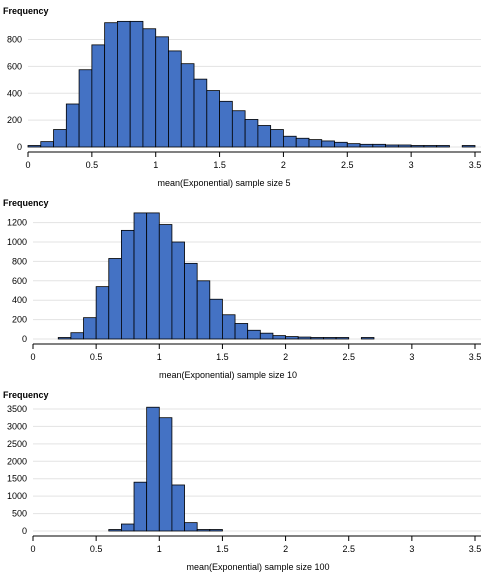 This screenshot has width=485, height=577. What do you see at coordinates (14, 66) in the screenshot?
I see `y-tick-label: 600` at bounding box center [14, 66].